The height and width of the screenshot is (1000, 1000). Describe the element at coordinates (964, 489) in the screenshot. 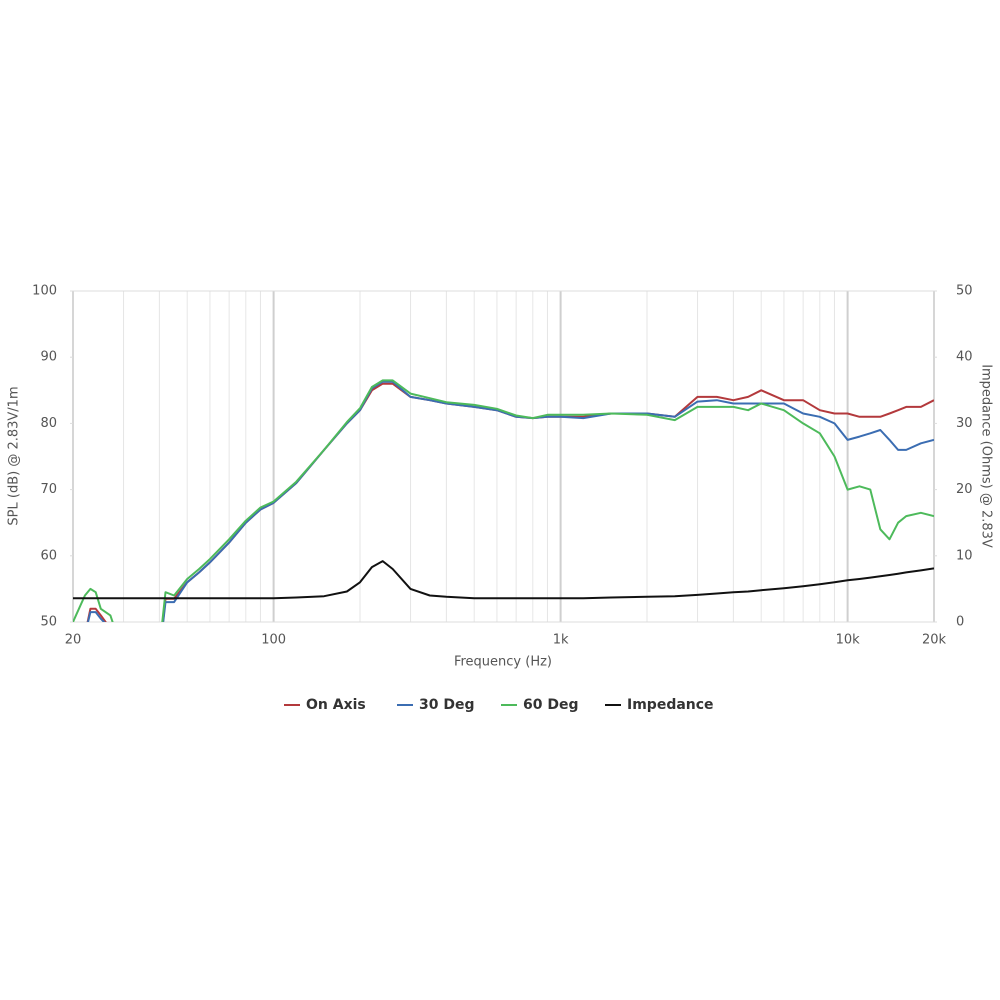

I see `y2-tick-label: 20` at that location.